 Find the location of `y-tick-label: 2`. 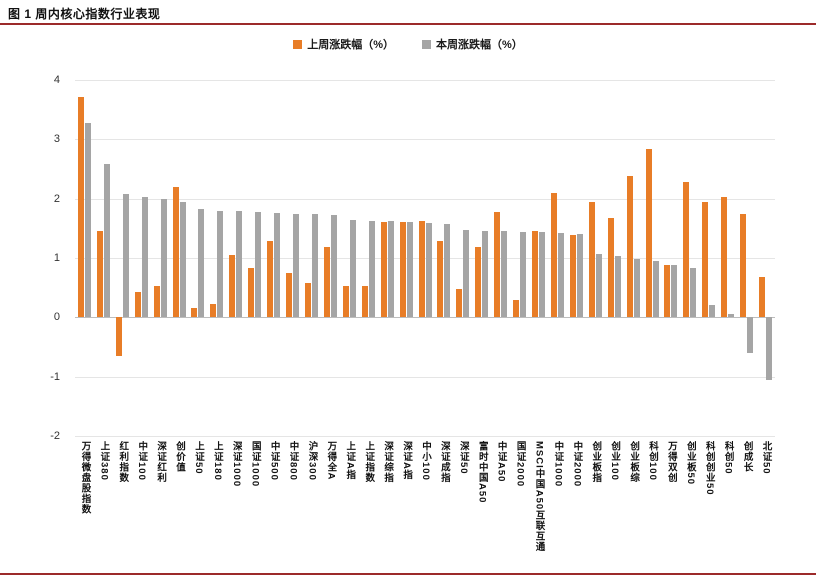

y-tick-label: 2 is located at coordinates (56, 198).